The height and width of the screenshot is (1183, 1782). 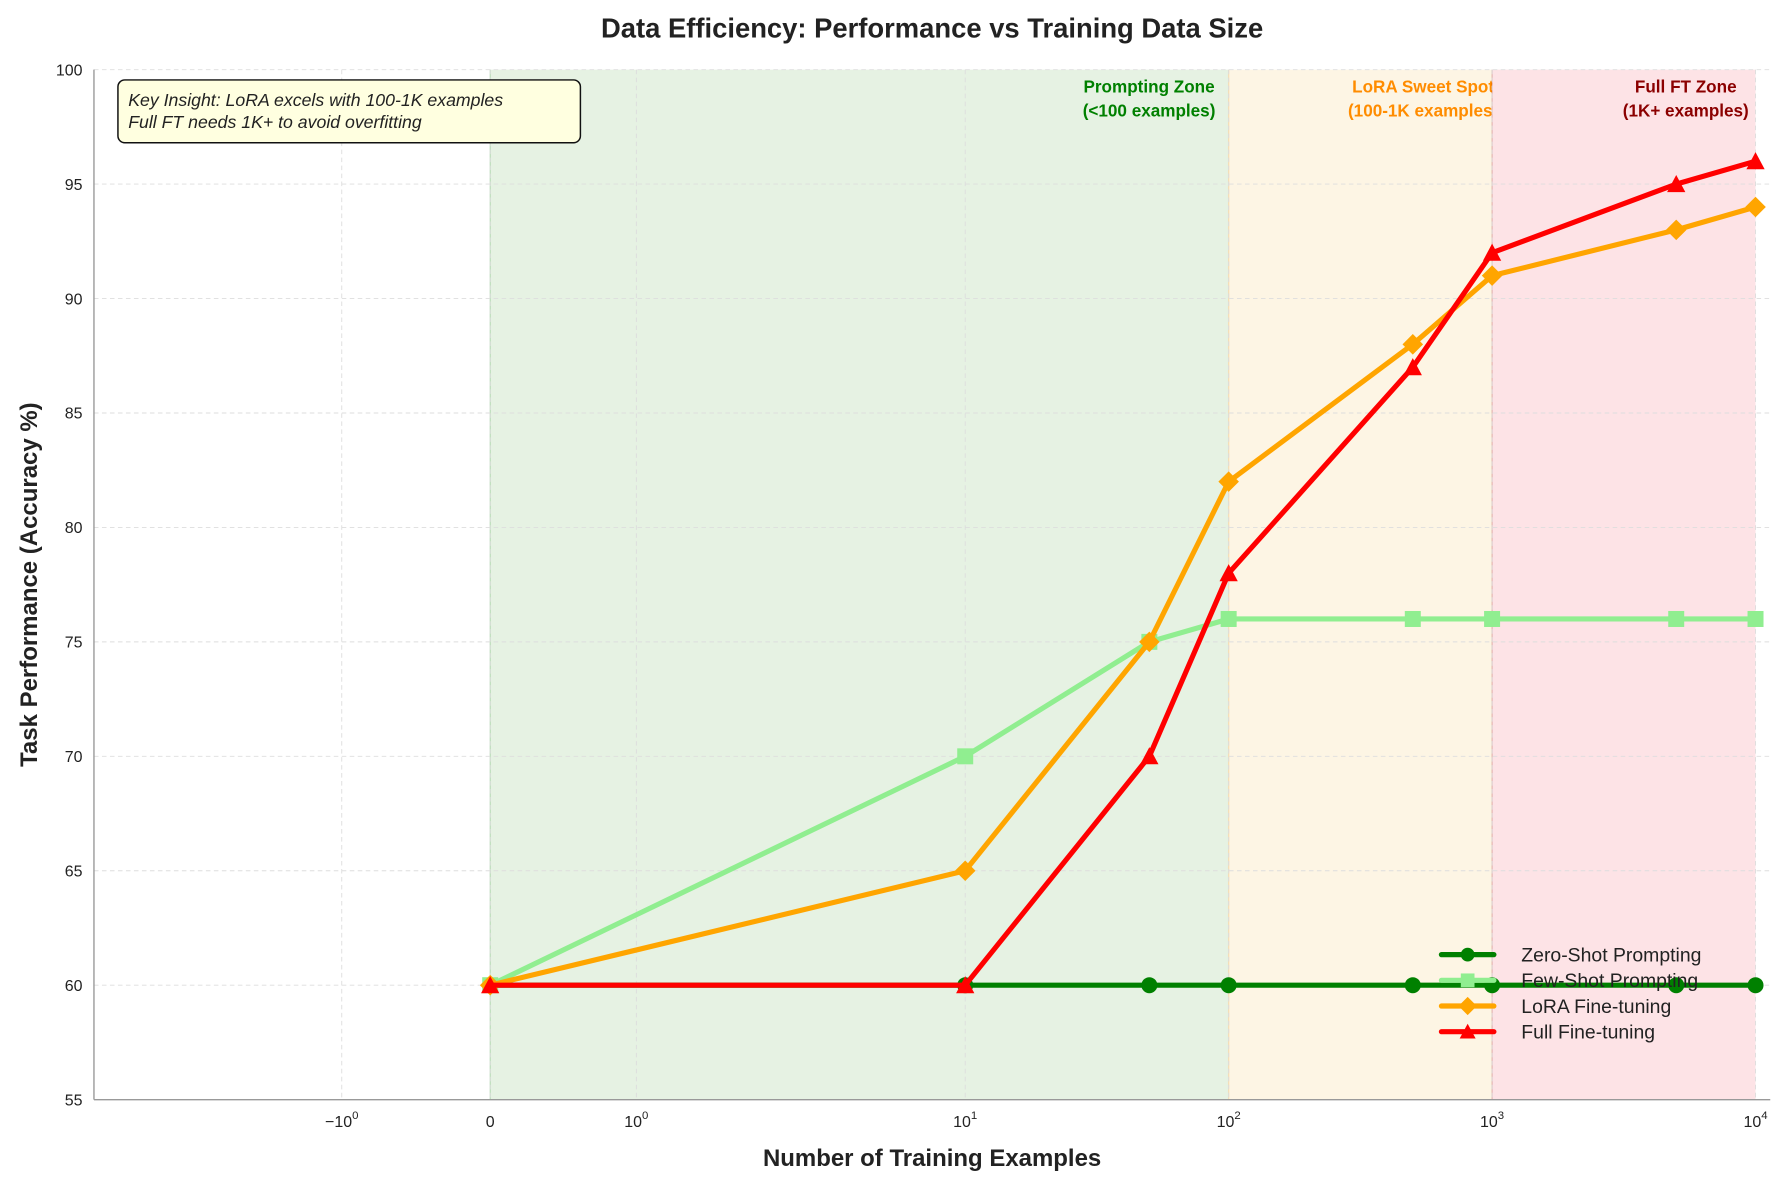 I want to click on x-tick-label: 10¹, so click(x=965, y=1120).